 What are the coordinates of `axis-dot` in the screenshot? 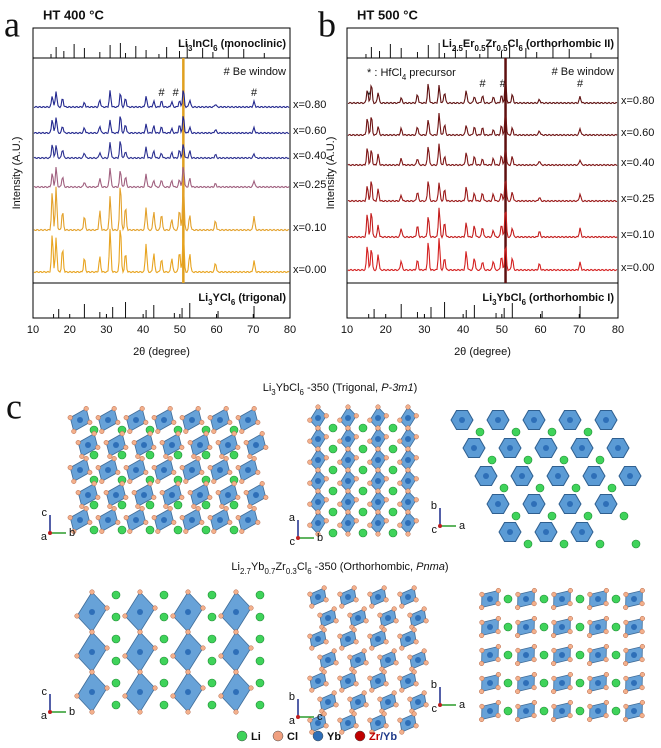 It's located at (298, 538).